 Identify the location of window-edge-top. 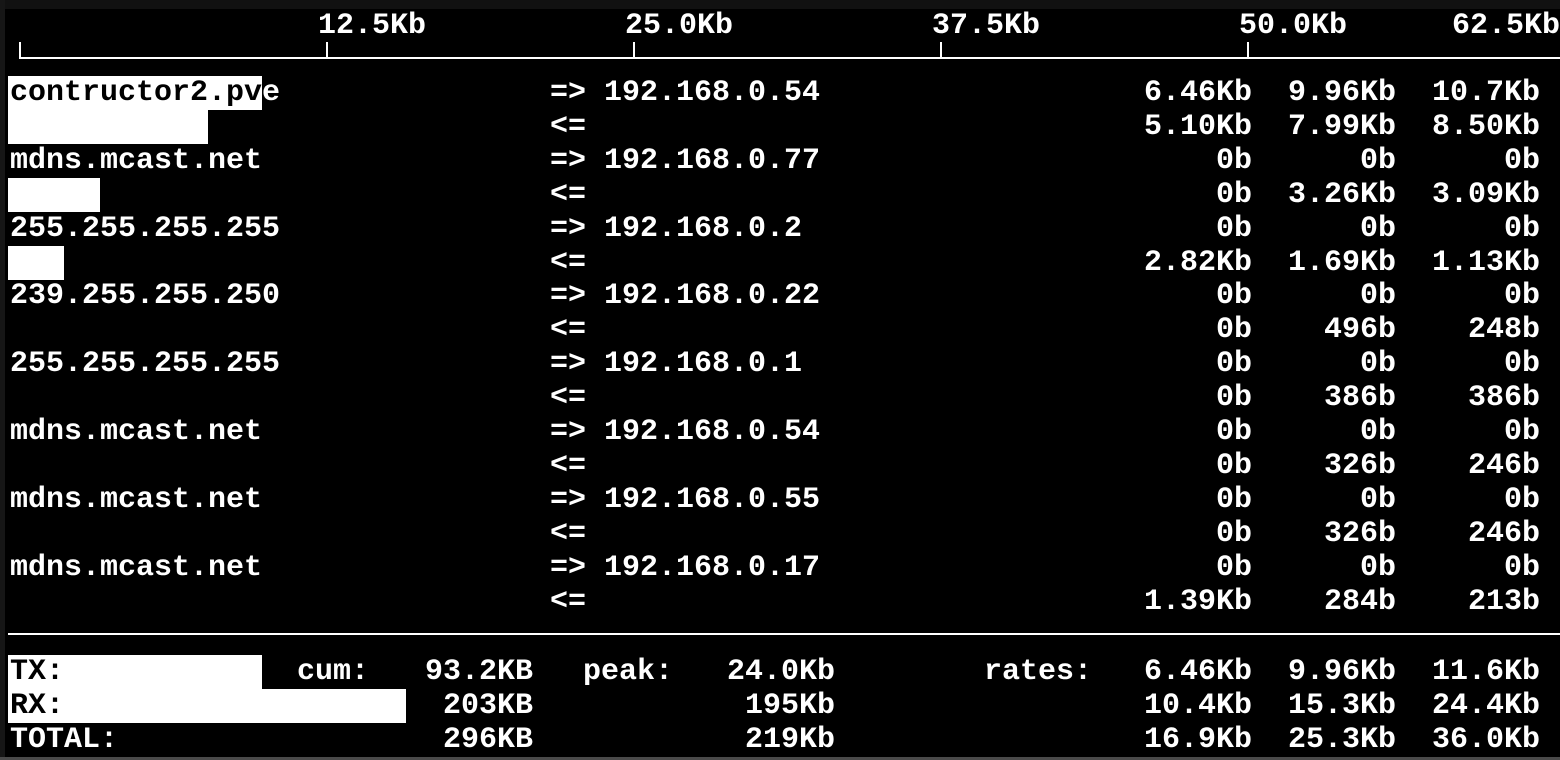
(780, 4).